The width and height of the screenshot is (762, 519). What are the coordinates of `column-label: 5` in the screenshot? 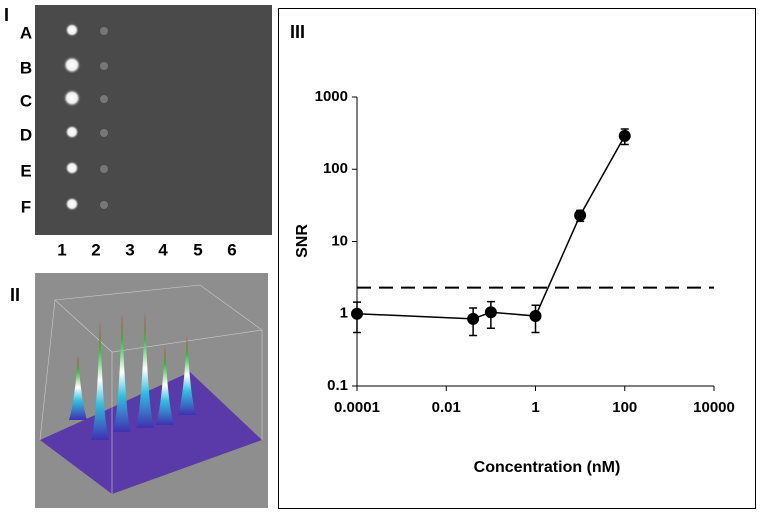 It's located at (197, 249).